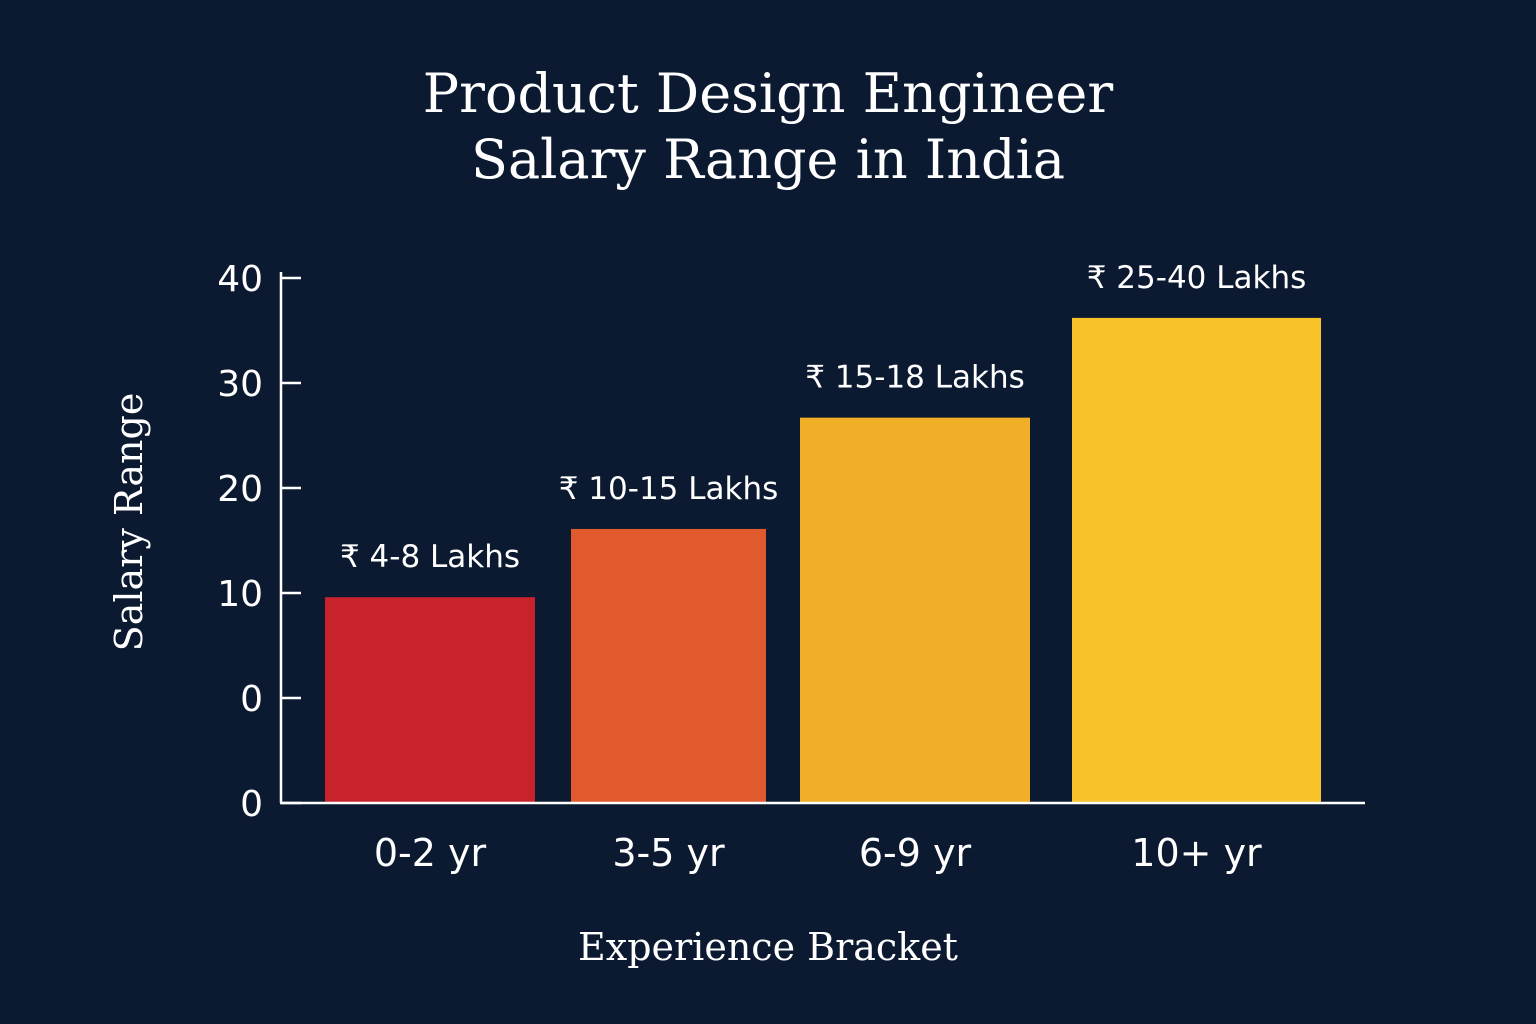 The height and width of the screenshot is (1024, 1536). Describe the element at coordinates (430, 557) in the screenshot. I see `bar-data-label-1: ₹ 4-8 Lakhs` at that location.